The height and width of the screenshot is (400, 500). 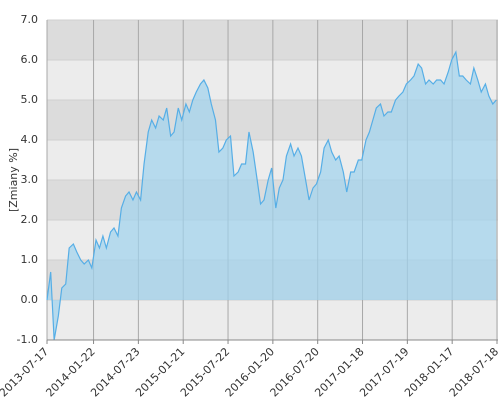 What do you see at coordinates (13, 180) in the screenshot?
I see `y-axis-label: [Zmiany %]` at bounding box center [13, 180].